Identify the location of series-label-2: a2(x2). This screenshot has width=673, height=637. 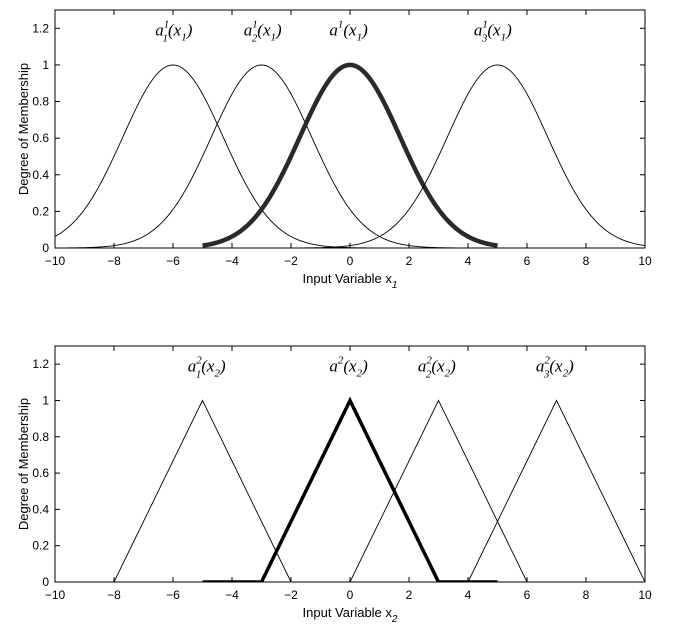
(348, 366).